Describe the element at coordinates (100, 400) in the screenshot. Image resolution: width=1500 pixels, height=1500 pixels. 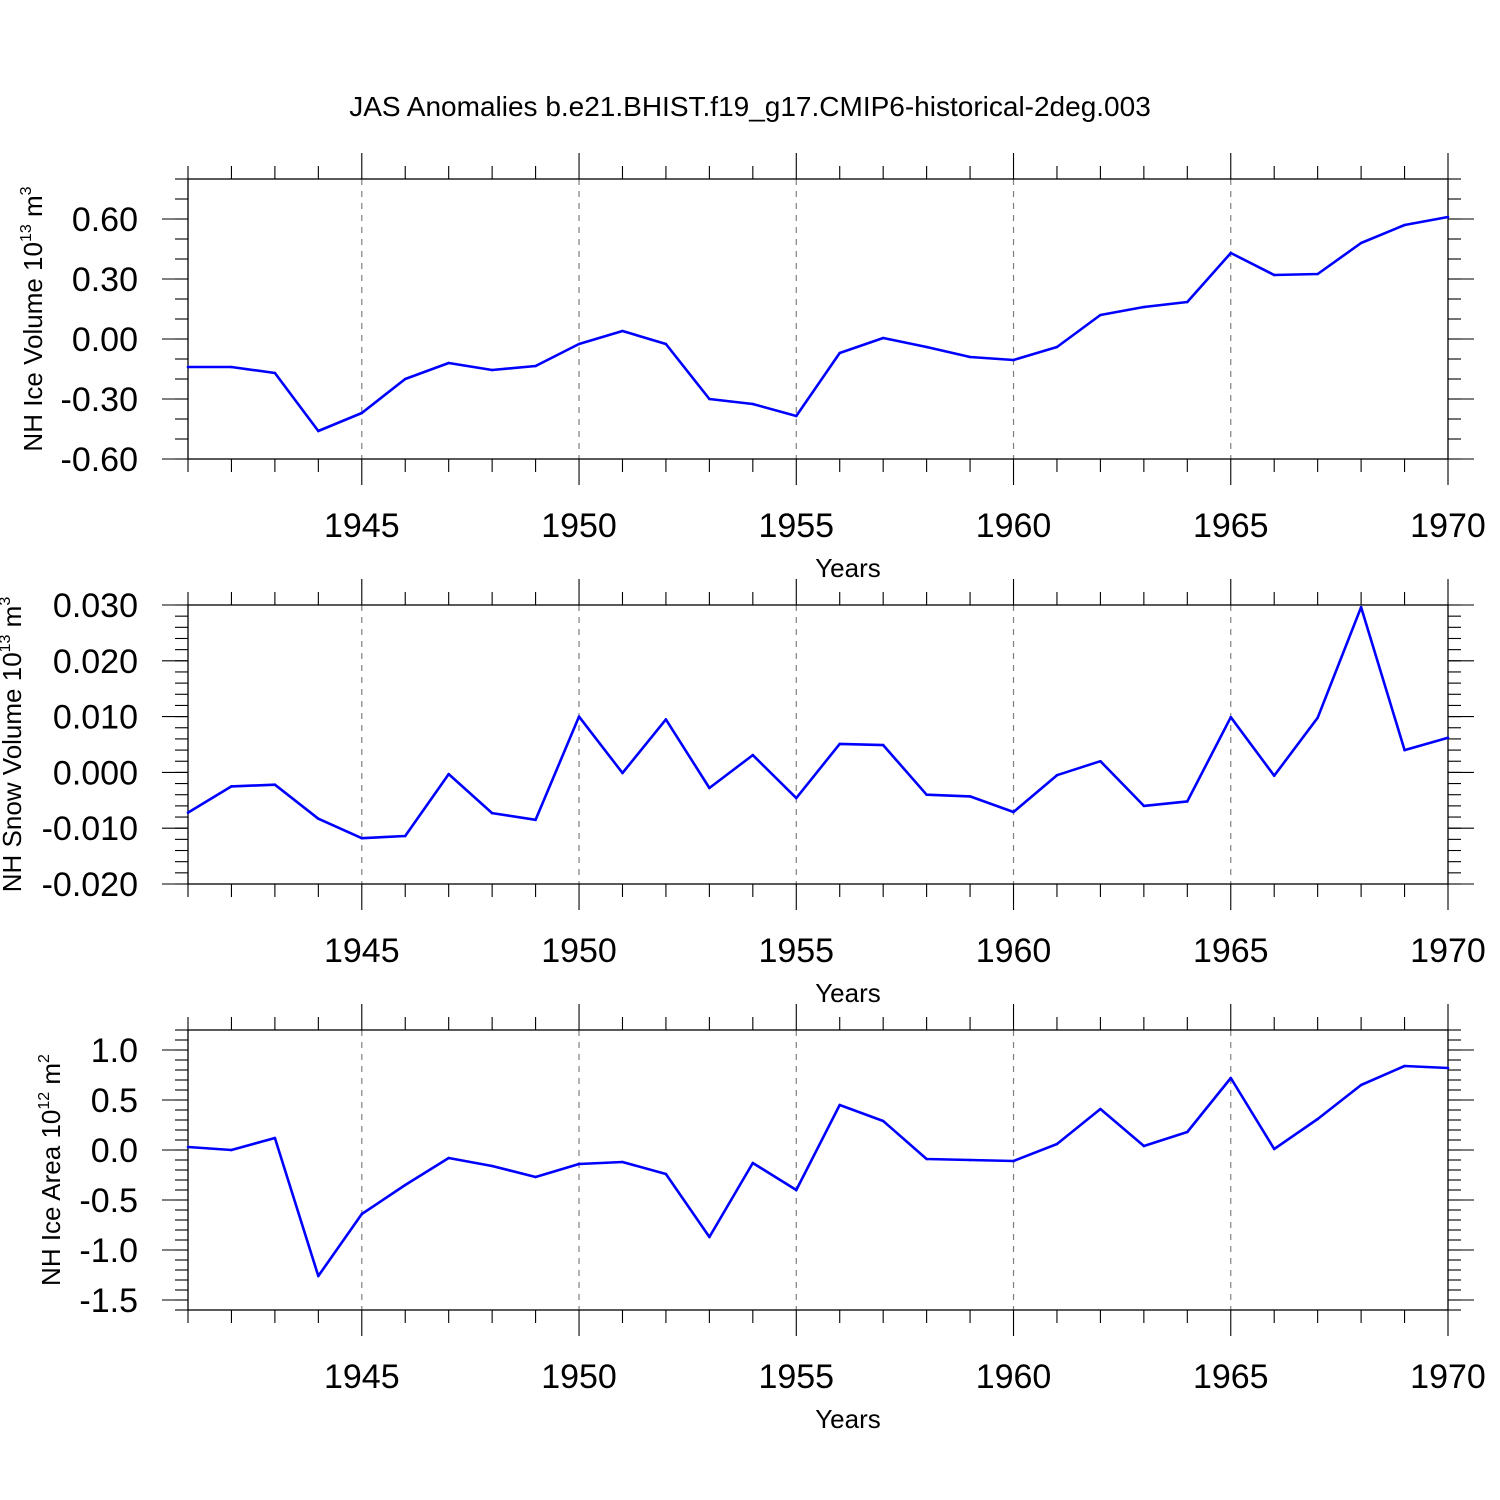
I see `y-tick-label: -0.30` at that location.